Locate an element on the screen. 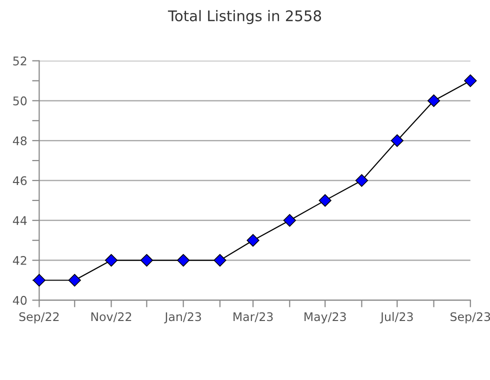  x-tick-label: Sep/22 is located at coordinates (39, 318).